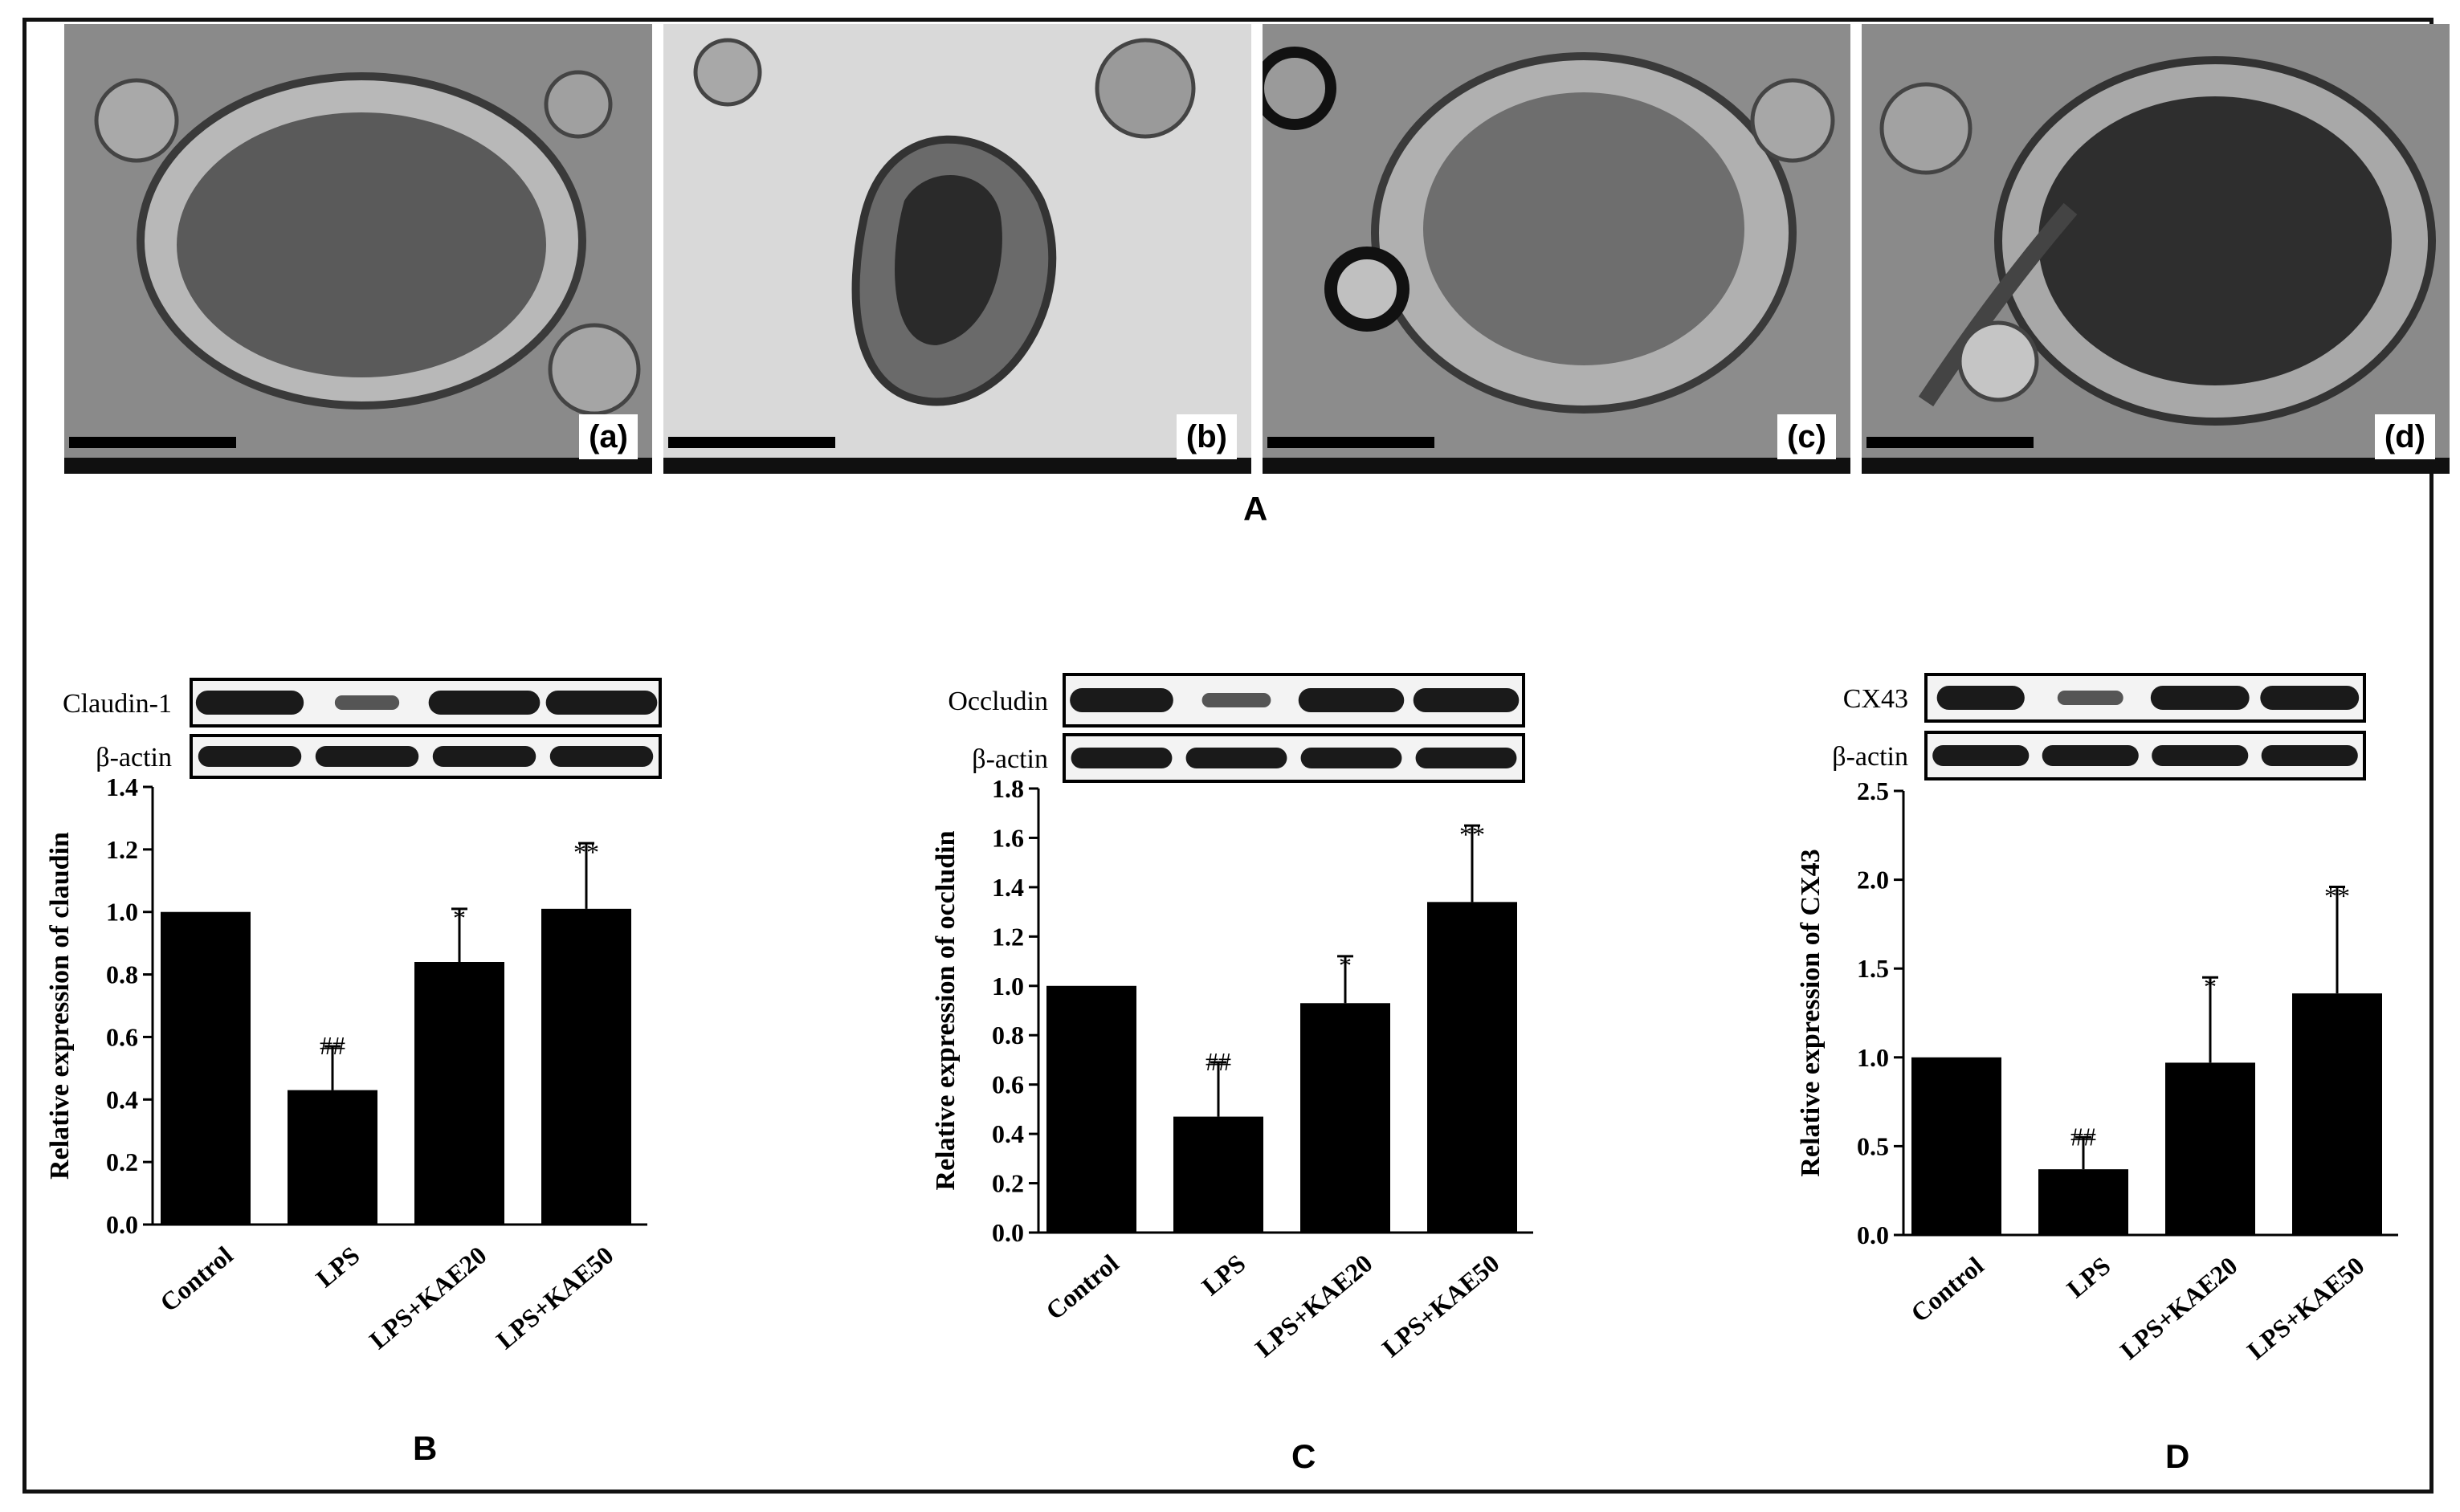 The height and width of the screenshot is (1512, 2460). I want to click on tem-micrograph-d, so click(2156, 249).